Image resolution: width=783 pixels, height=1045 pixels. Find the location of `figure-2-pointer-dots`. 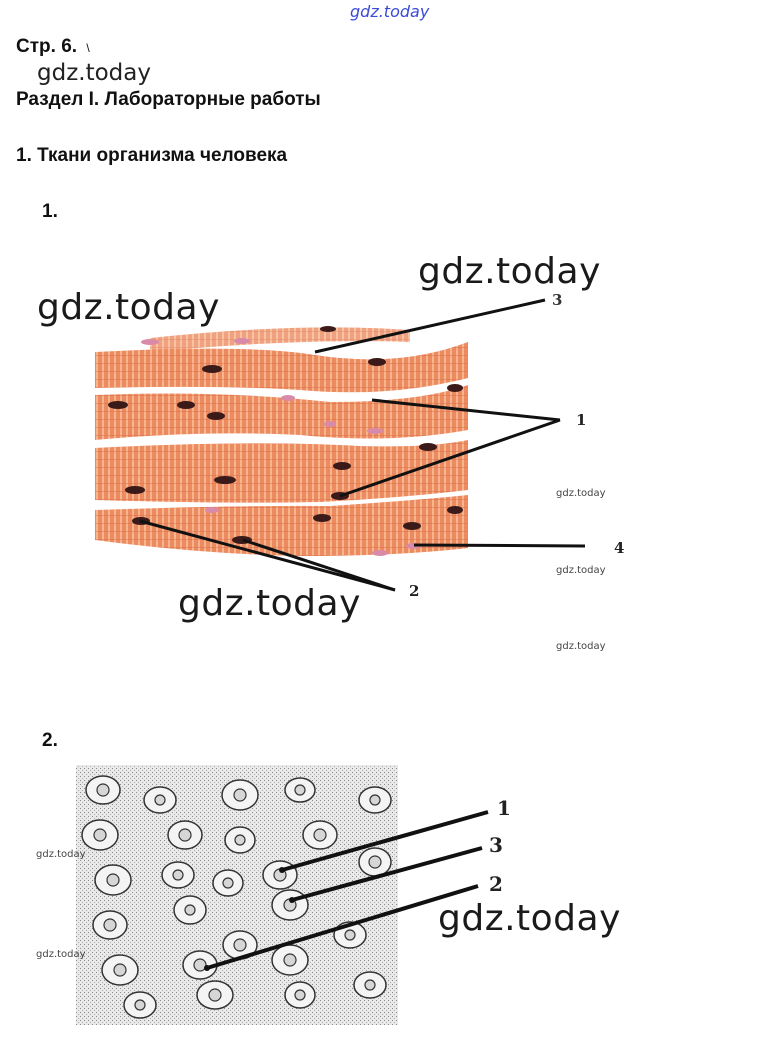

figure-2-pointer-dots is located at coordinates (249, 919).